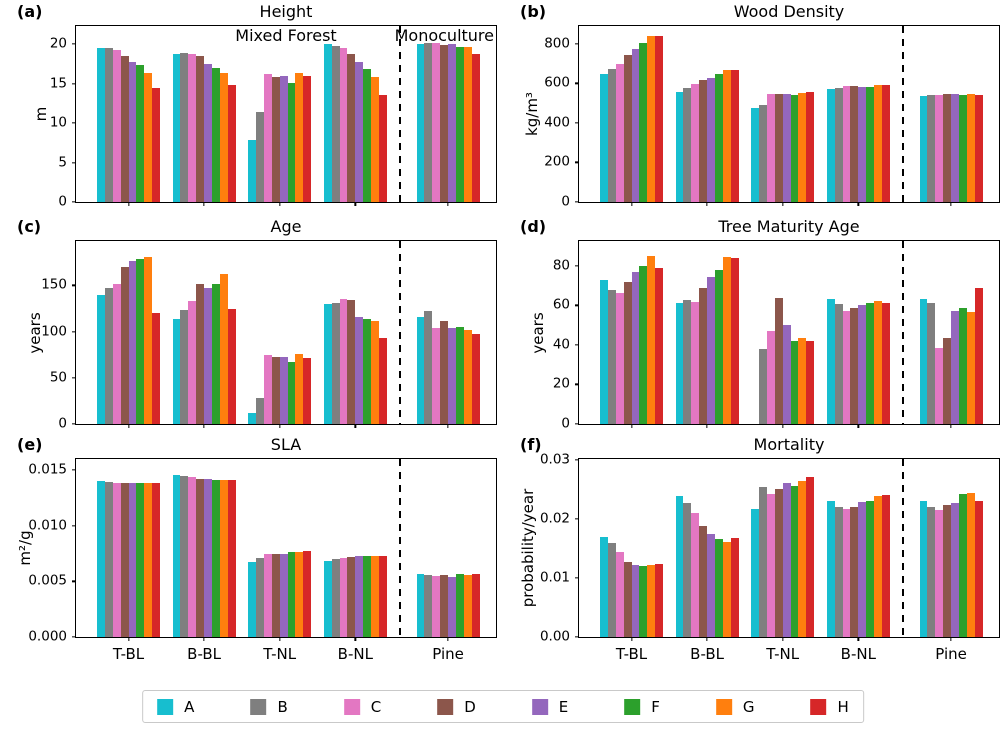 The width and height of the screenshot is (1006, 729). What do you see at coordinates (885, 363) in the screenshot?
I see `bar-d-b-nl-H` at bounding box center [885, 363].